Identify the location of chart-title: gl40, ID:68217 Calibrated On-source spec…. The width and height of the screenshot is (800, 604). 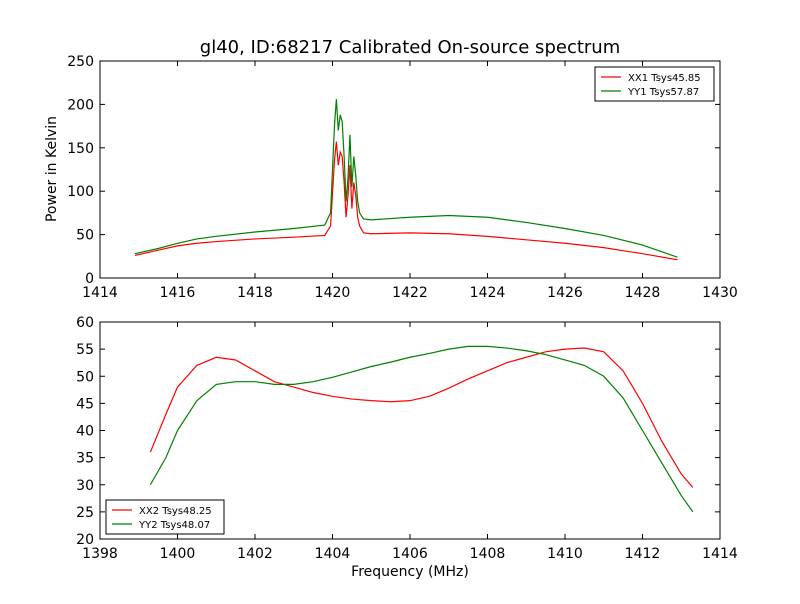
(410, 47).